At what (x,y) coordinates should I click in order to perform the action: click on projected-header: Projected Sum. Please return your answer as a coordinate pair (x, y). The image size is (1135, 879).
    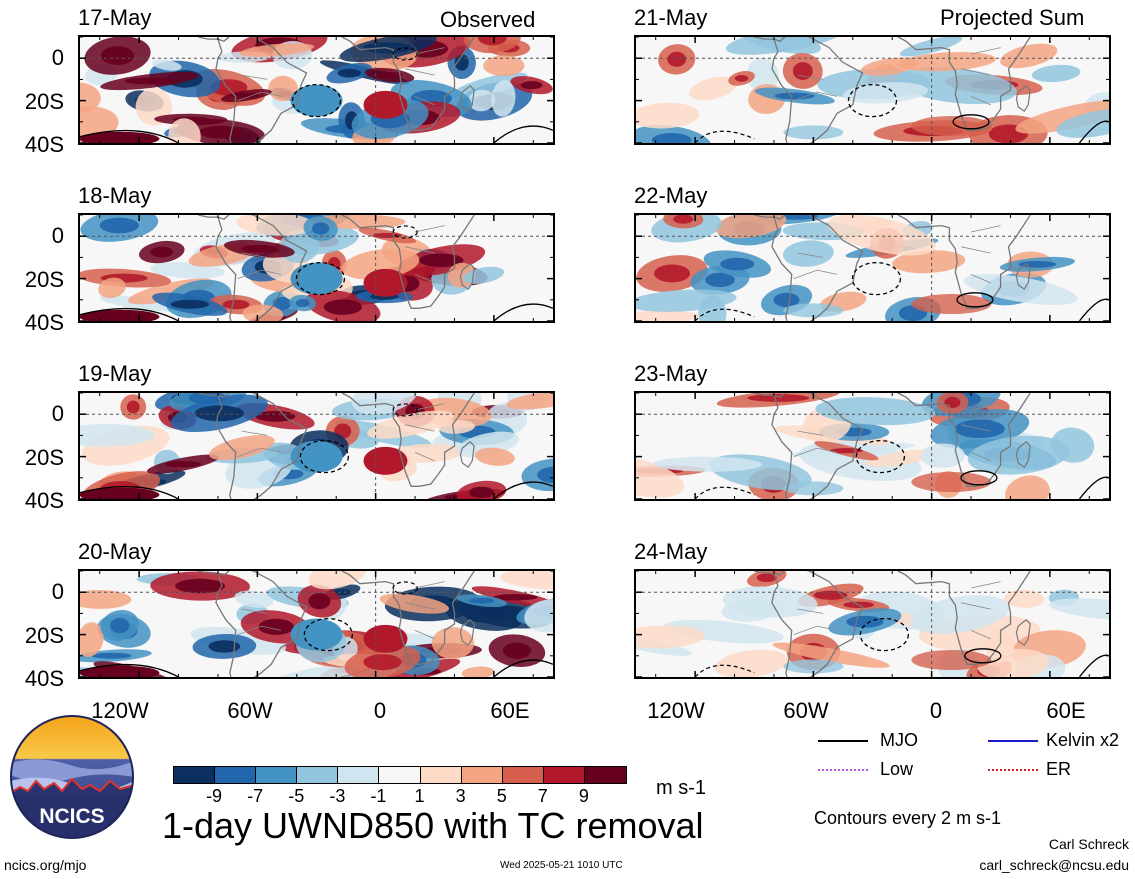
    Looking at the image, I should click on (1012, 17).